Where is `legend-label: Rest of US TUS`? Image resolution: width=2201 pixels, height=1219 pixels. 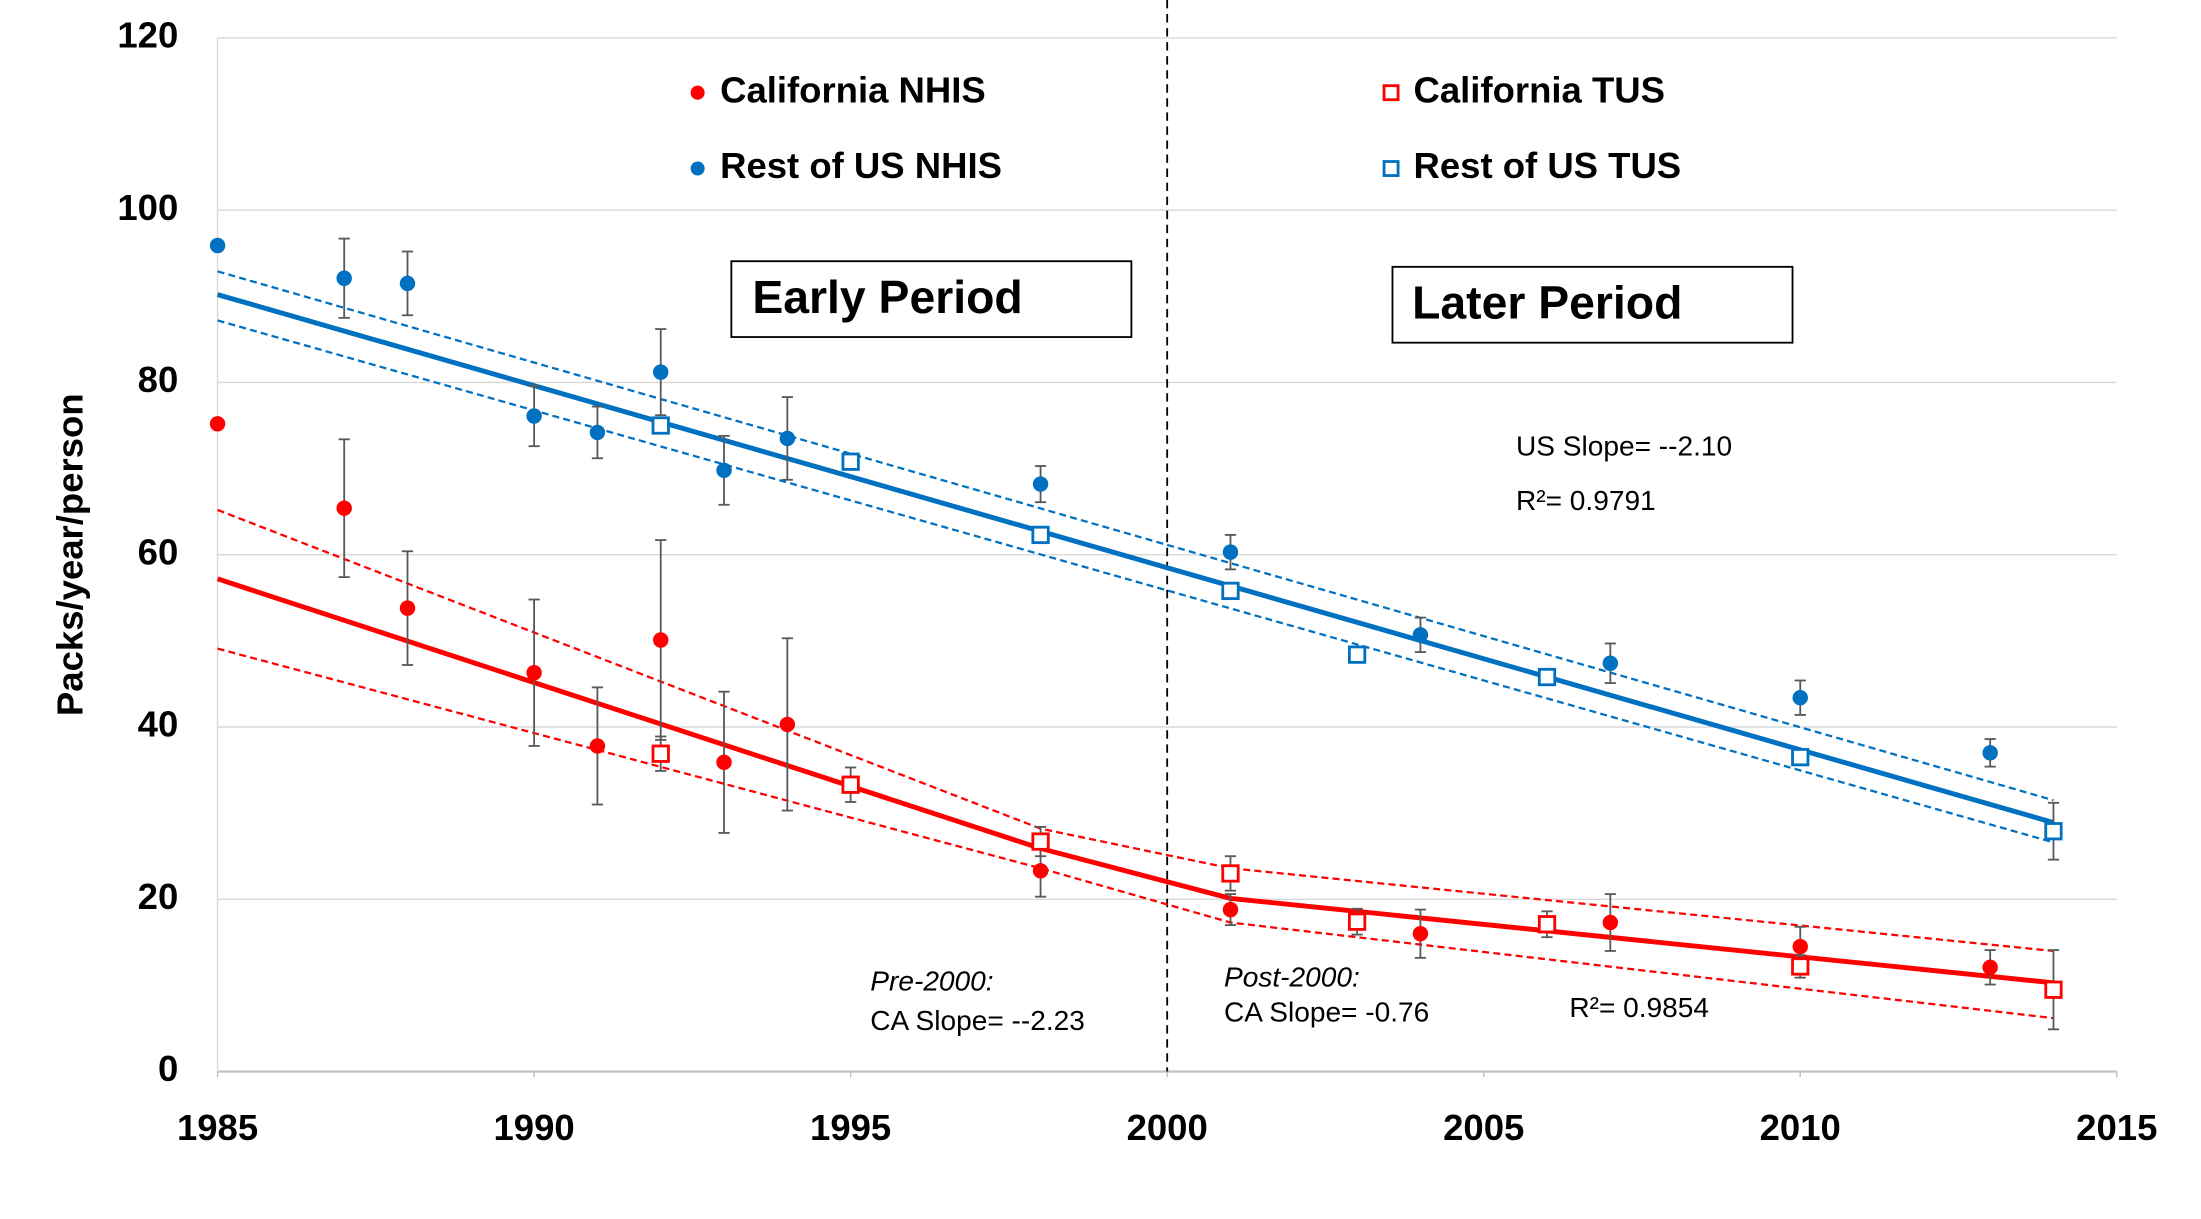
legend-label: Rest of US TUS is located at coordinates (1548, 165).